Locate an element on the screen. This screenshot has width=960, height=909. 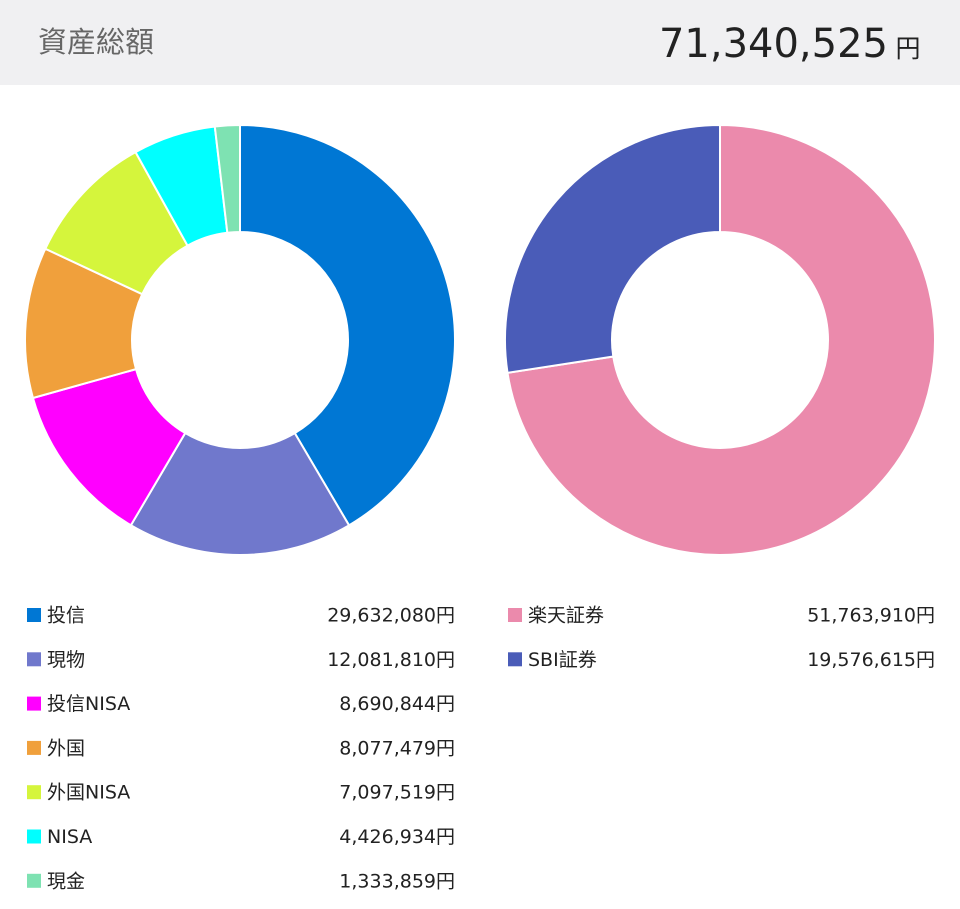
header-unit: 円 is located at coordinates (907, 48).